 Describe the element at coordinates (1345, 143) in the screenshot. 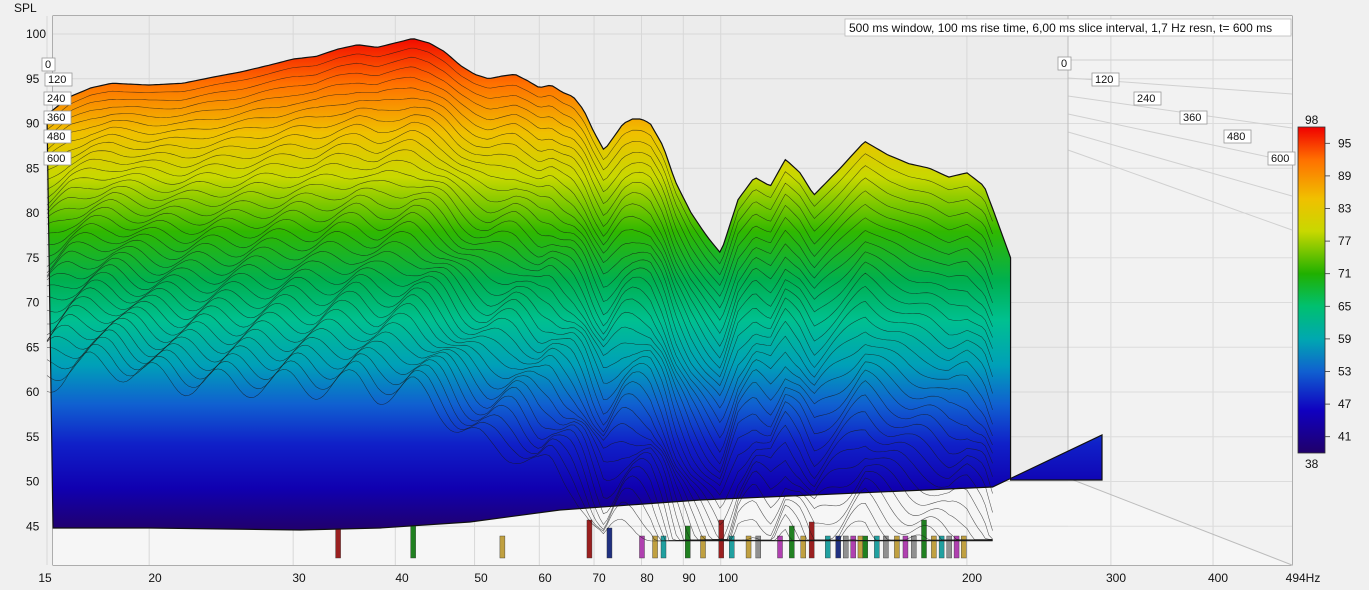

I see `colorbar-tick-label: 95` at that location.